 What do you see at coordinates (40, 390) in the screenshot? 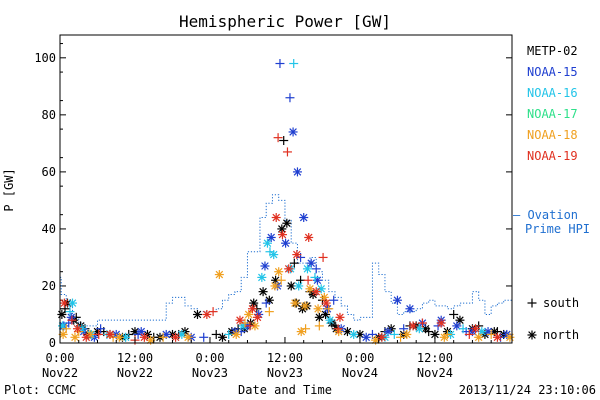
I see `footer-left: Plot: CCMC` at bounding box center [40, 390].